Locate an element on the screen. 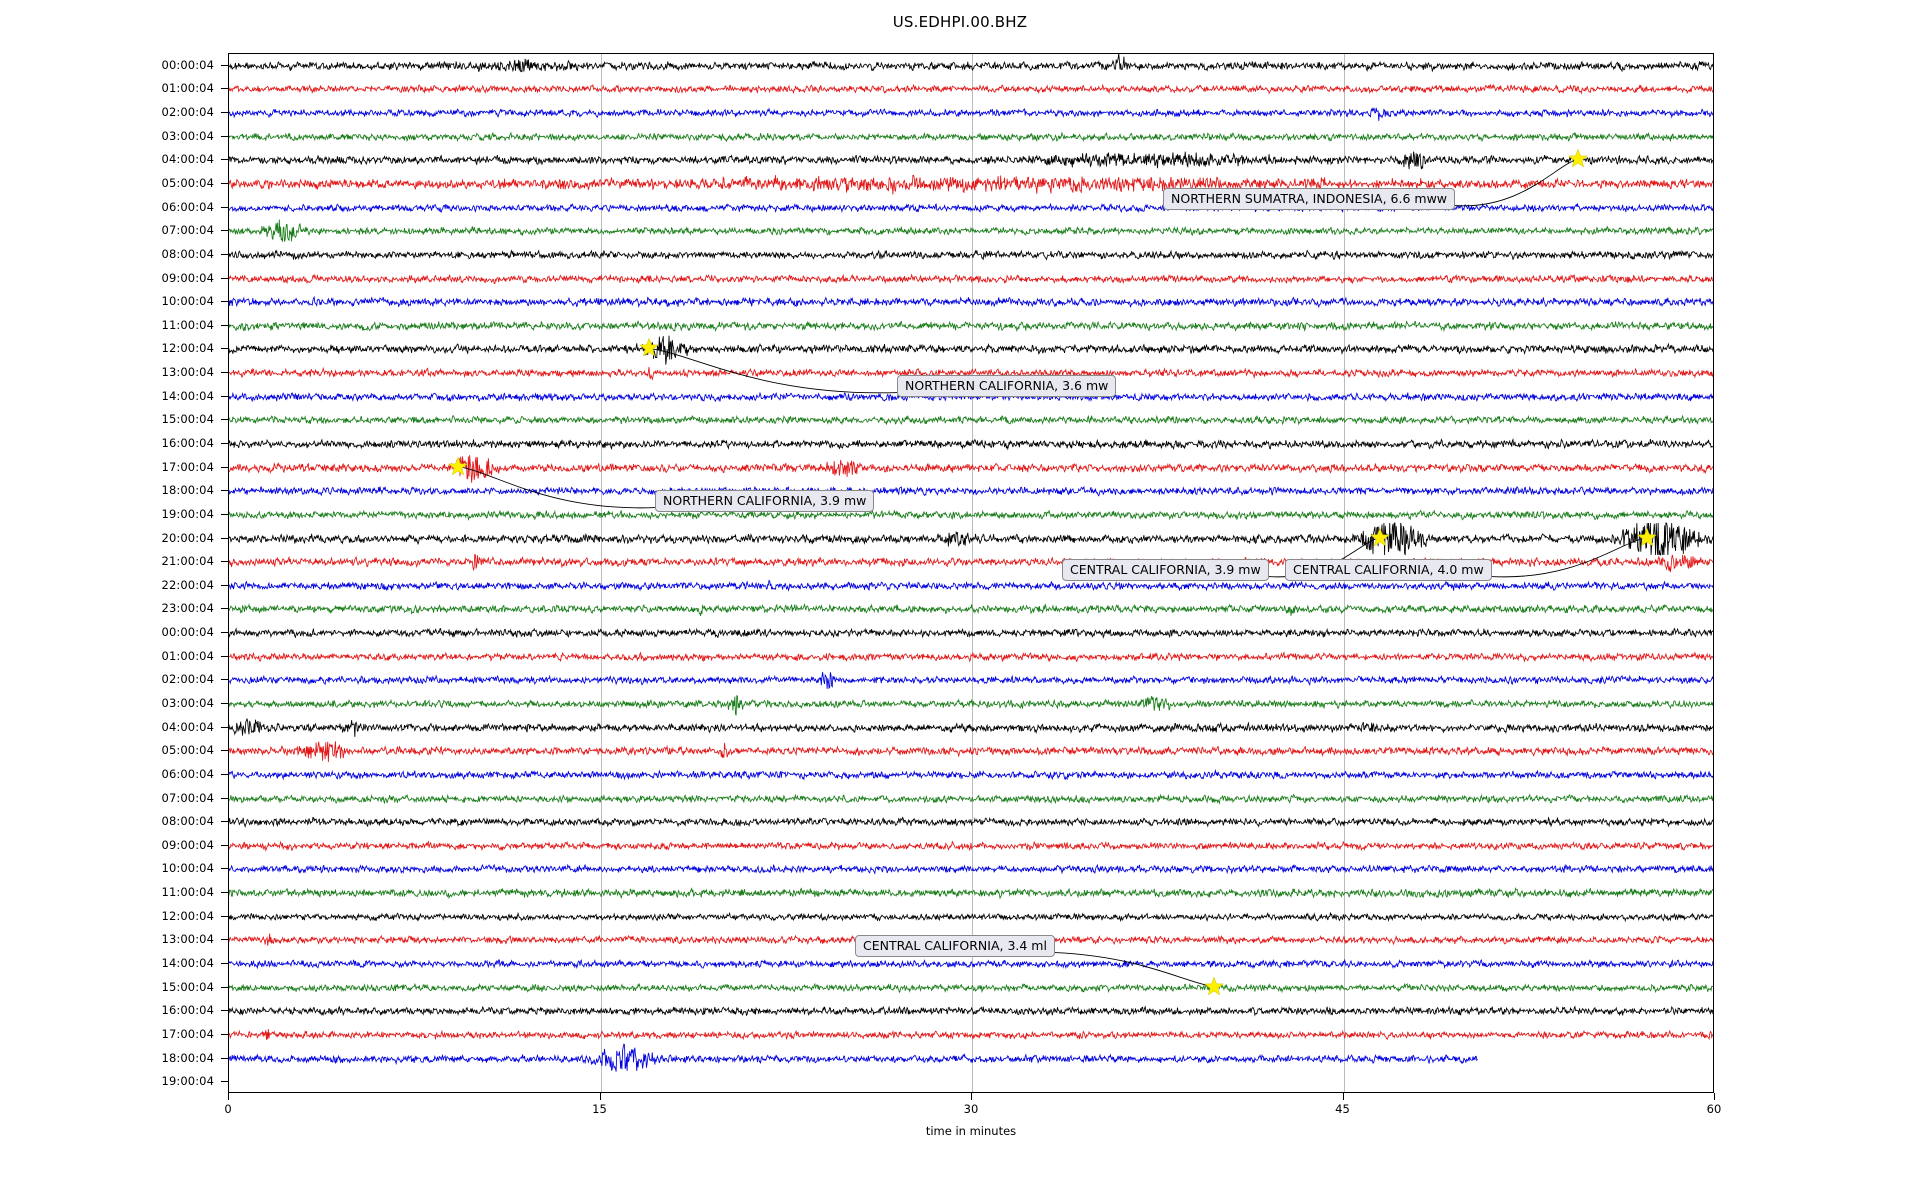  event-annotation-label: NORTHERN SUMATRA, INDONESIA, 6.6 mww is located at coordinates (1309, 199).